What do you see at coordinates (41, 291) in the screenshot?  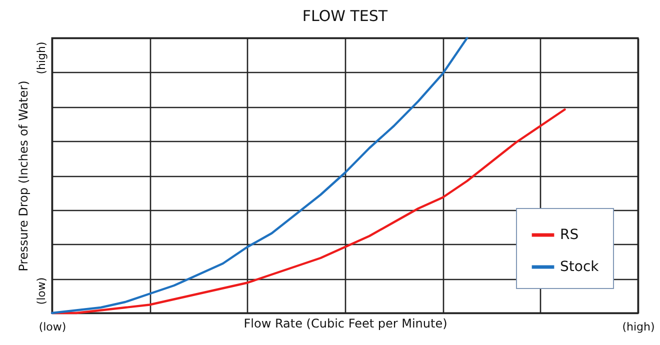 I see `text: (low)` at bounding box center [41, 291].